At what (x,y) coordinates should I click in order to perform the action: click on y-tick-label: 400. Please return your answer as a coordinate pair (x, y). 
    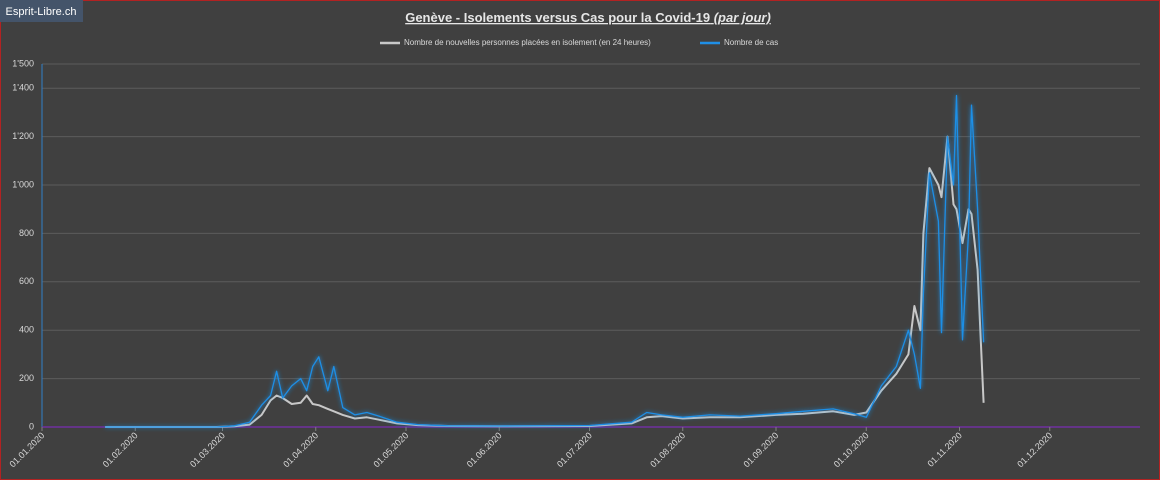
    Looking at the image, I should click on (26, 330).